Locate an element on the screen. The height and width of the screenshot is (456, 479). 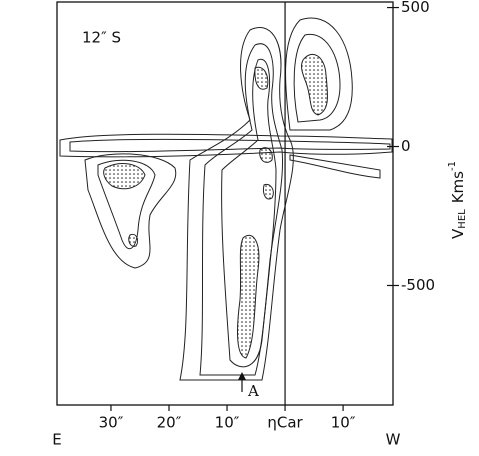
y-label-symbol: V is located at coordinates (458, 233).